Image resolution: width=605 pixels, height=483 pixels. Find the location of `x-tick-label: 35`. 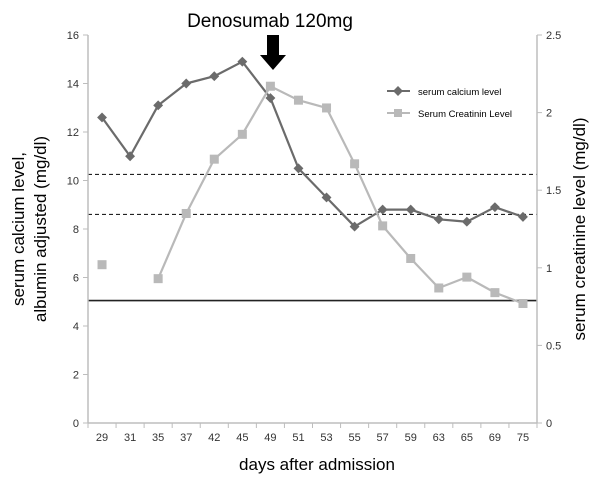

x-tick-label: 35 is located at coordinates (158, 438).